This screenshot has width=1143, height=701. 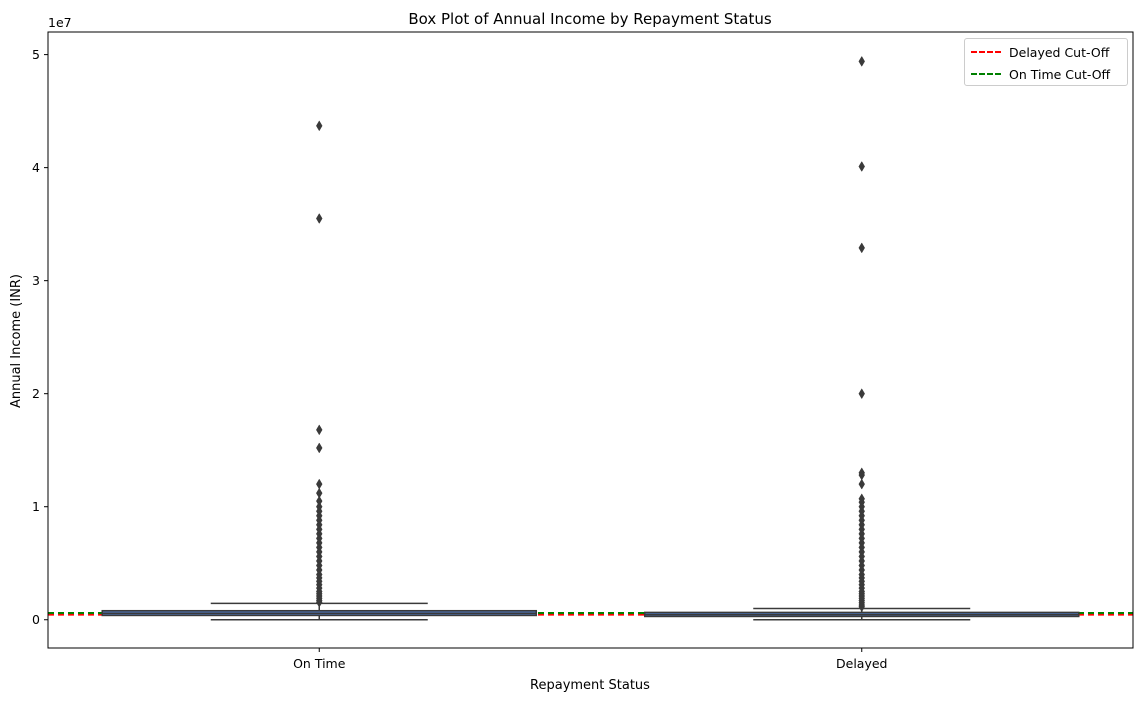 I want to click on legend-item-on-time: On Time Cut-Off, so click(x=1040, y=74).